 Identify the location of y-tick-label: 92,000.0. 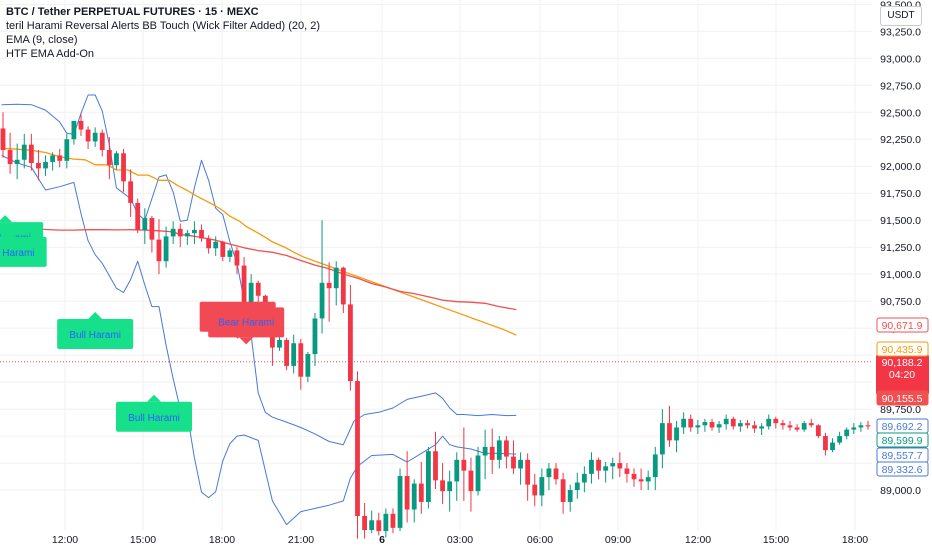
(900, 167).